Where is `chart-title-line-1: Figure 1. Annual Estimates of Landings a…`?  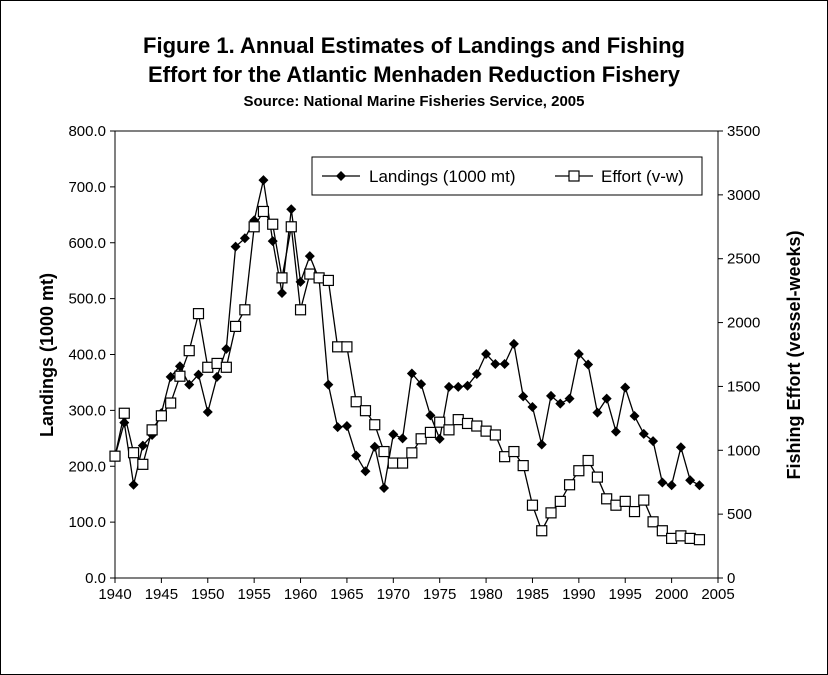
chart-title-line-1: Figure 1. Annual Estimates of Landings a… is located at coordinates (414, 45).